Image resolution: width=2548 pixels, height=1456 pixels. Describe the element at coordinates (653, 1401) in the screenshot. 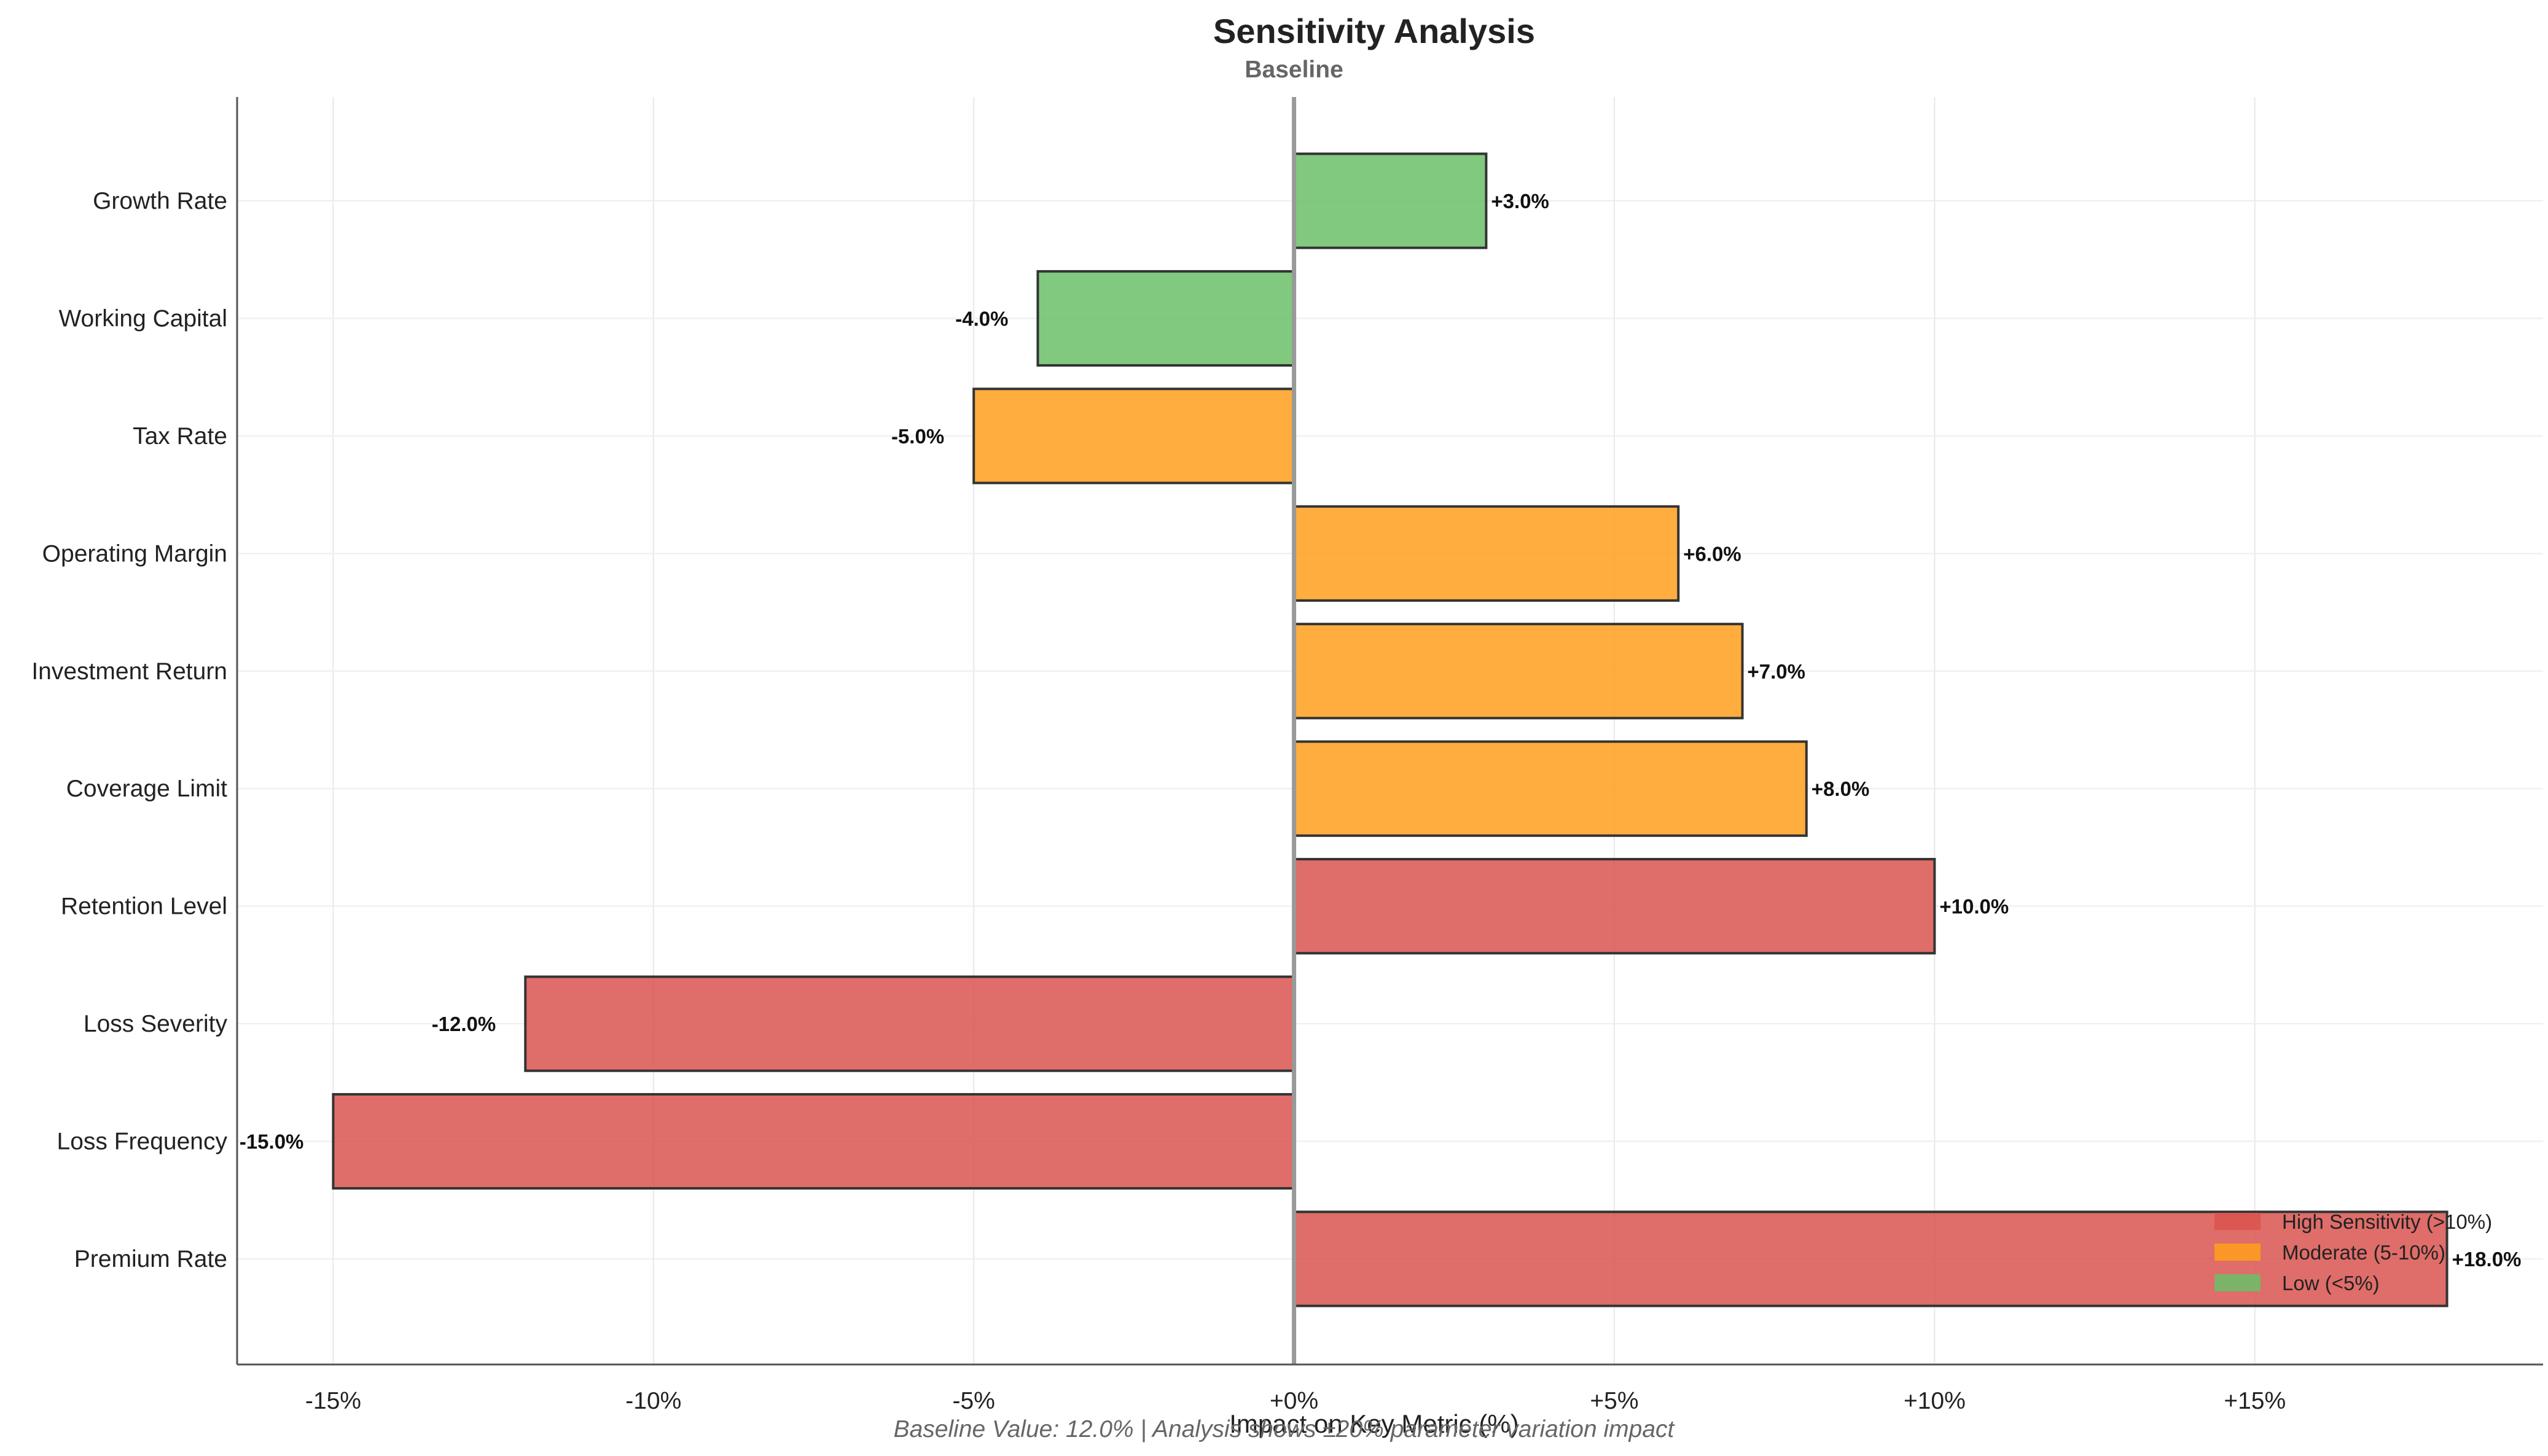

I see `x-tick-label: -10%` at that location.